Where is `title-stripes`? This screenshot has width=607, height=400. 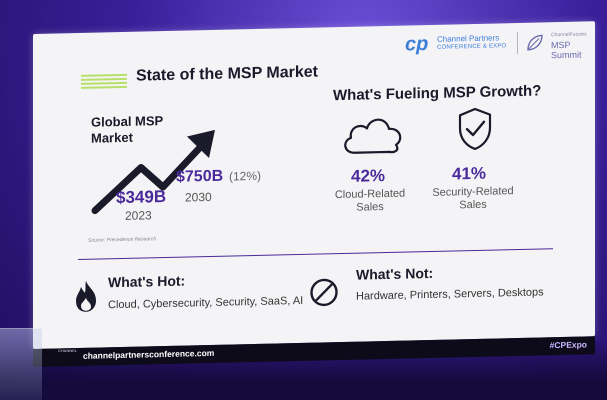
title-stripes is located at coordinates (104, 83).